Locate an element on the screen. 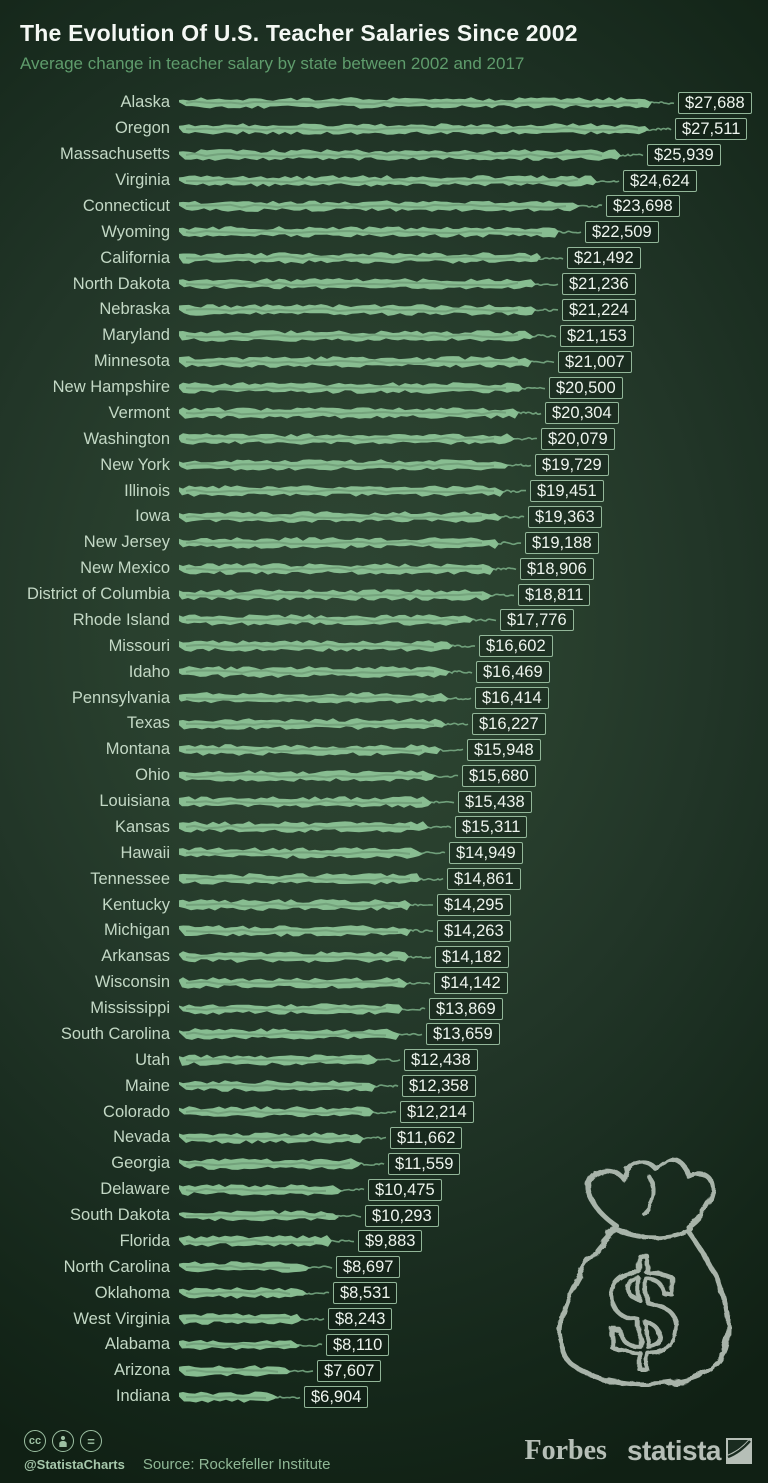 Image resolution: width=768 pixels, height=1483 pixels. state-label: New Hampshire is located at coordinates (111, 387).